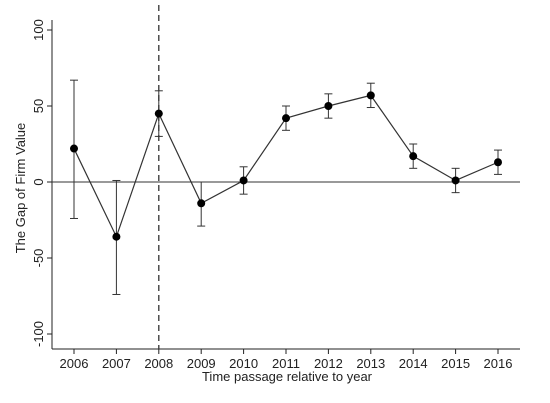 Image resolution: width=550 pixels, height=403 pixels. Describe the element at coordinates (20, 188) in the screenshot. I see `y-axis-label: The Gap of Firm Value` at that location.